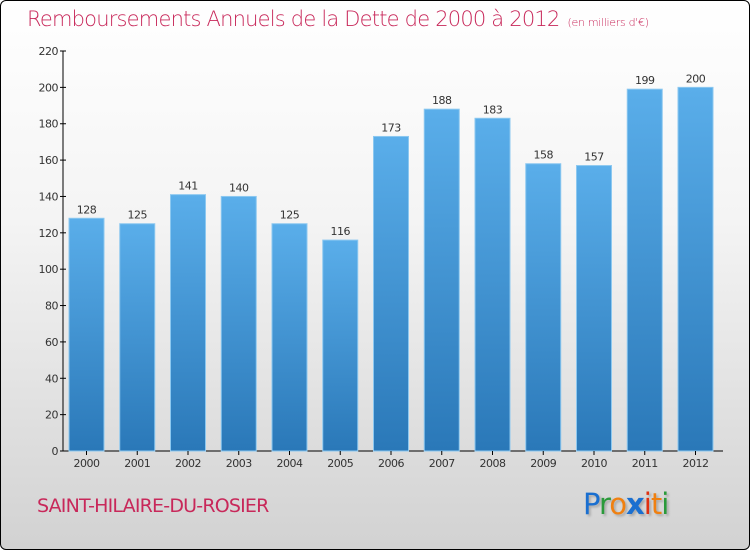 Image resolution: width=750 pixels, height=550 pixels. Describe the element at coordinates (594, 157) in the screenshot. I see `data-label: 157` at that location.